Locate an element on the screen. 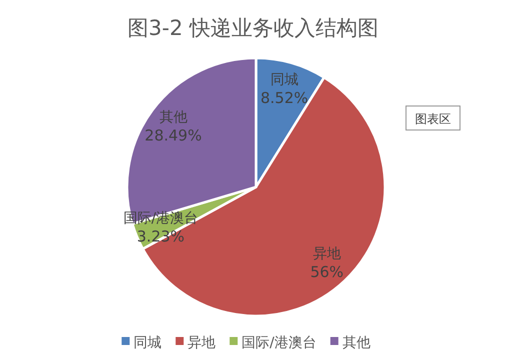 The height and width of the screenshot is (362, 506). legend-label: 其他 is located at coordinates (356, 343).